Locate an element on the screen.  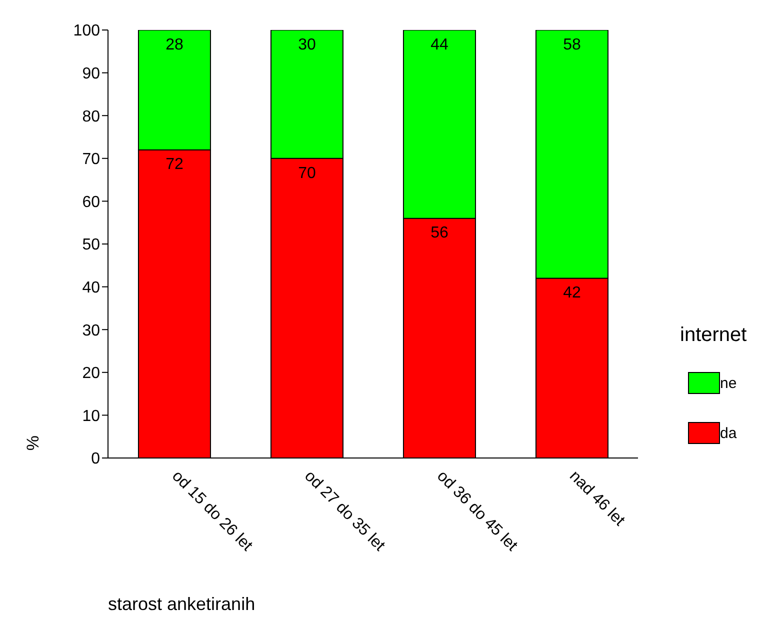
y-tick-label: 90 is located at coordinates (91, 73).